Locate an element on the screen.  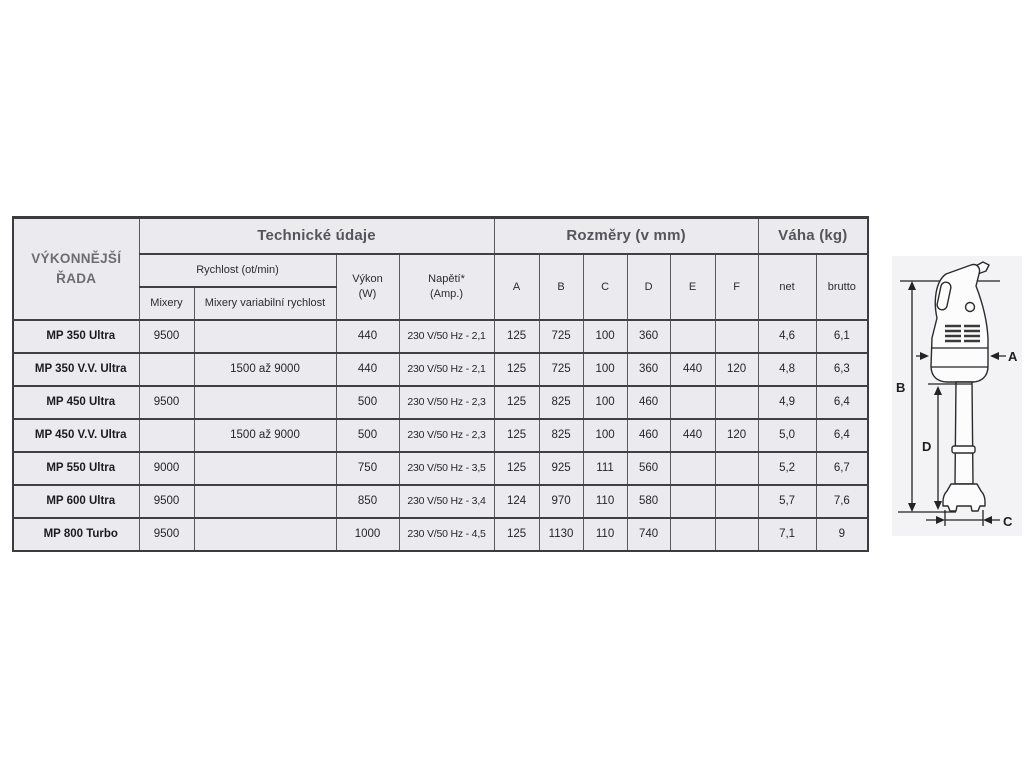
header-power: Výkon (W) is located at coordinates (367, 286).